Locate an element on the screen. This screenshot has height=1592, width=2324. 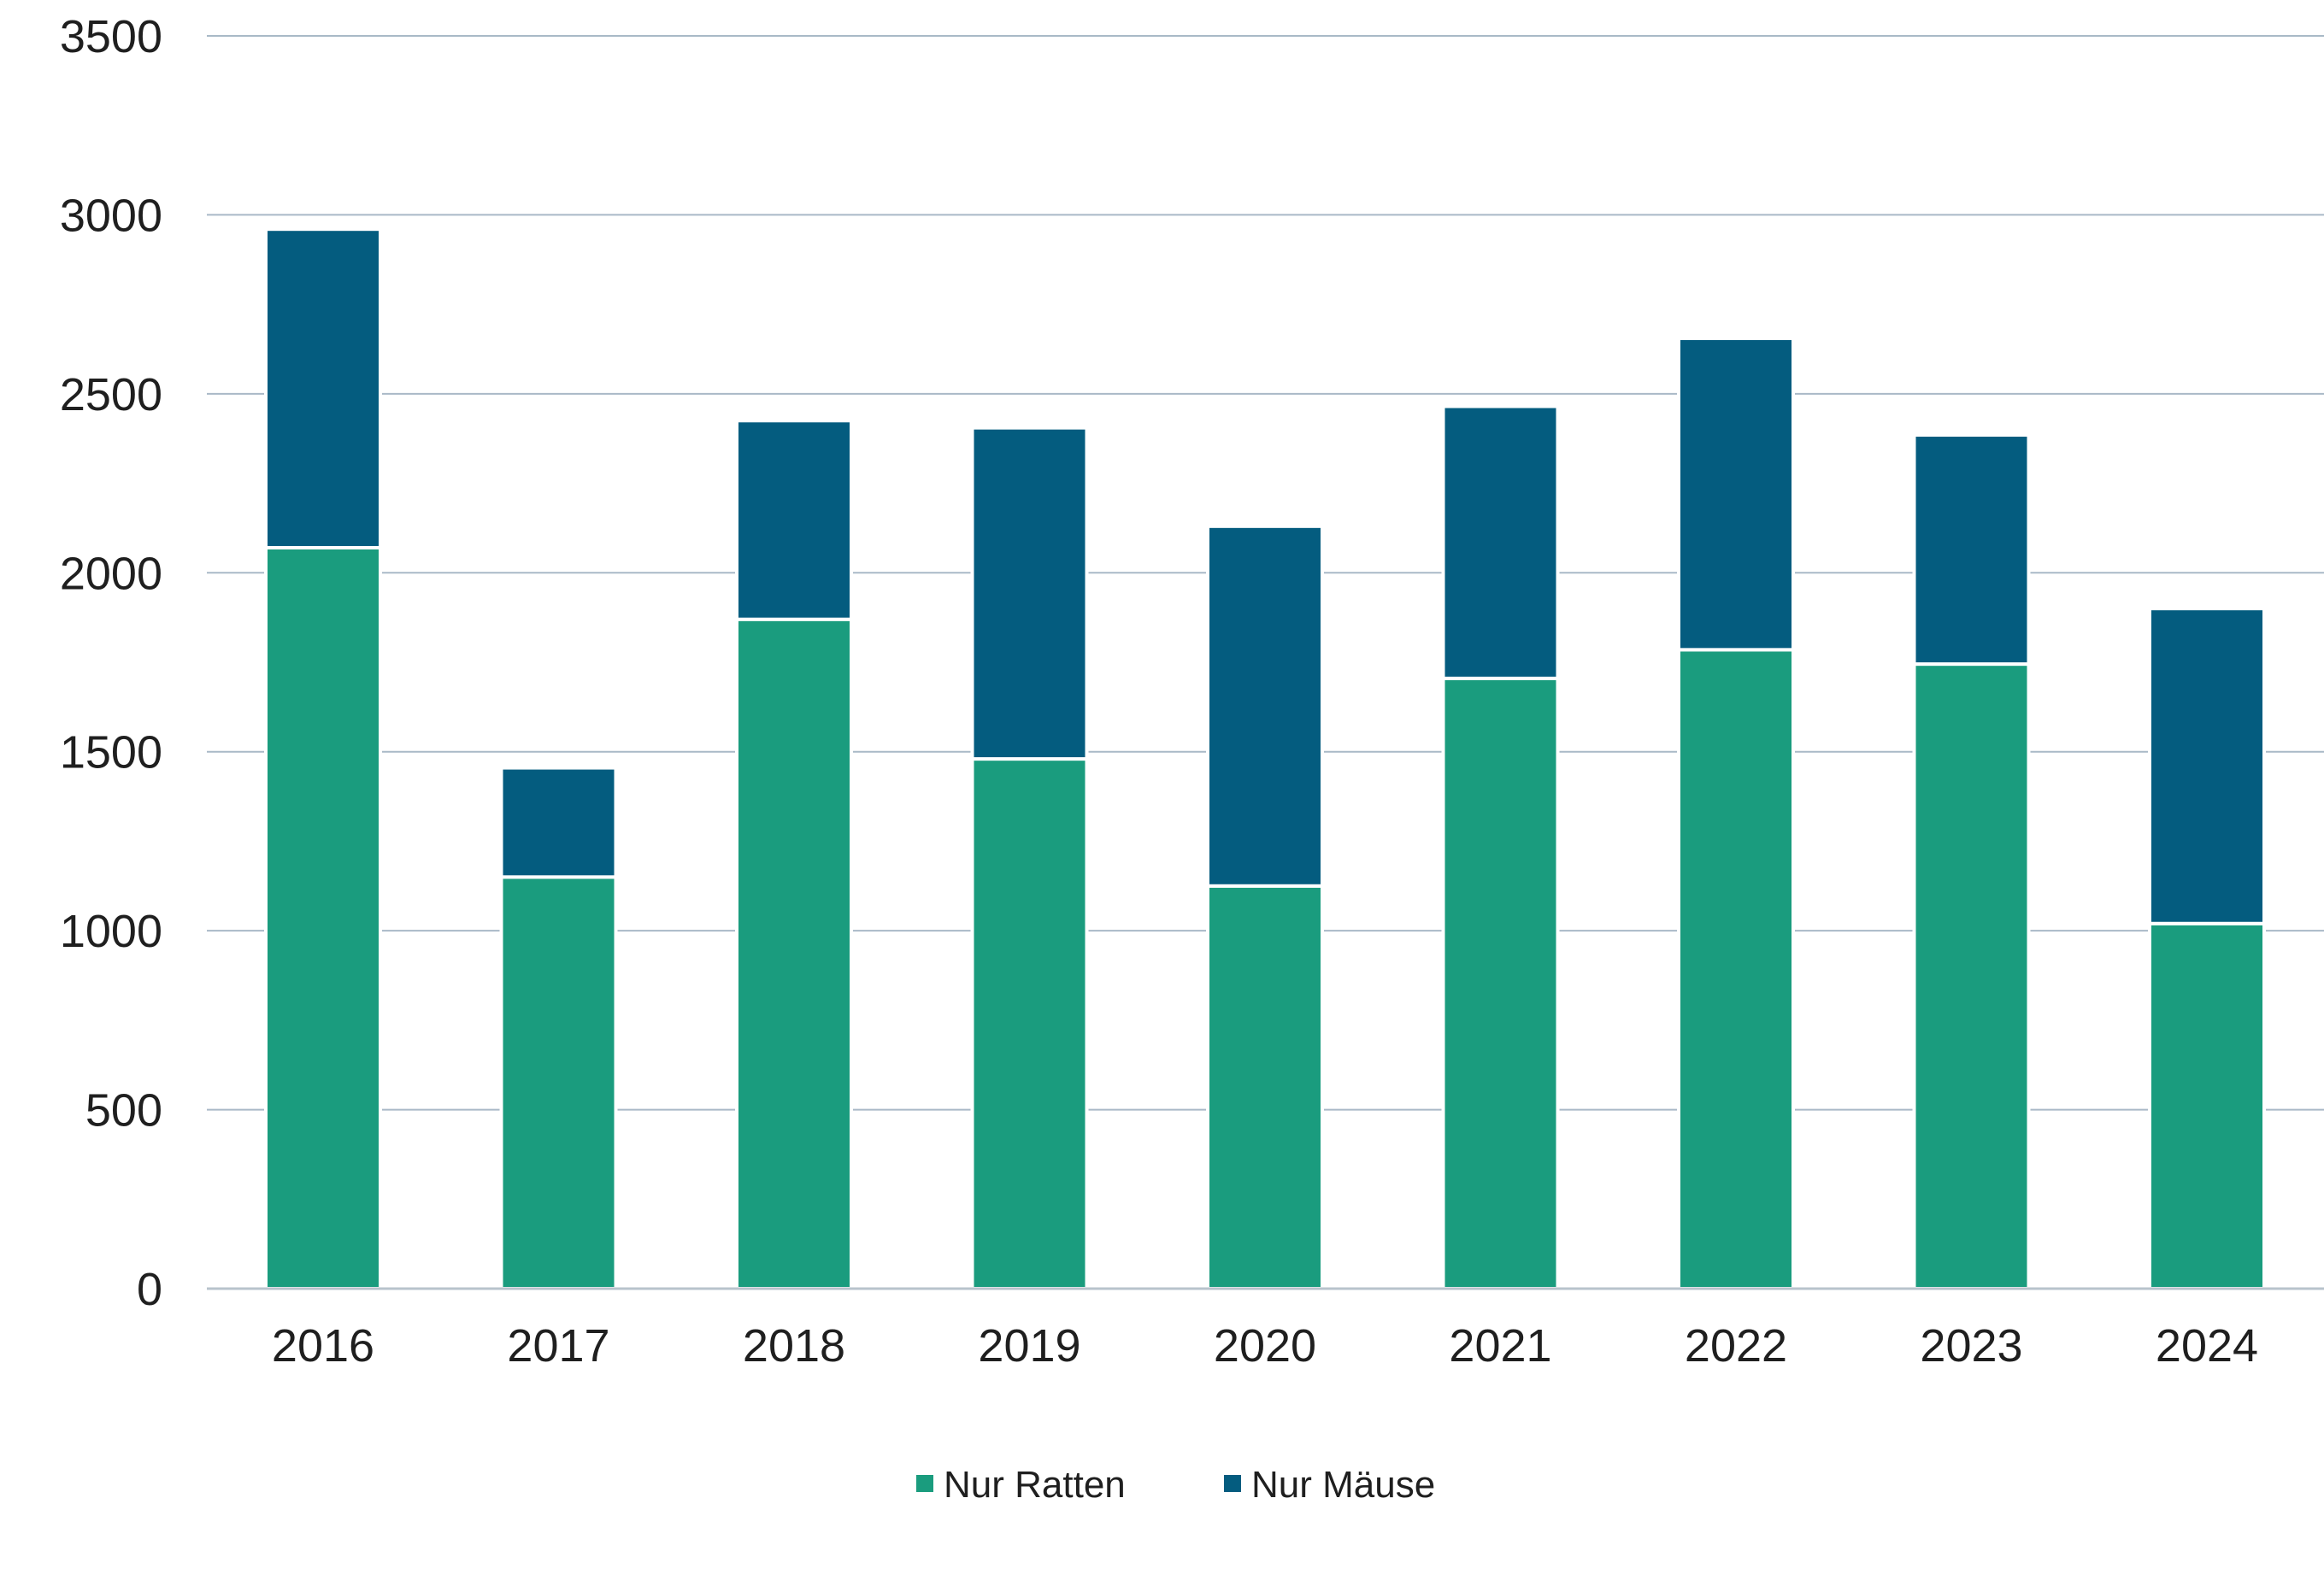
legend-item: Nur Mäuse is located at coordinates (1329, 1485).